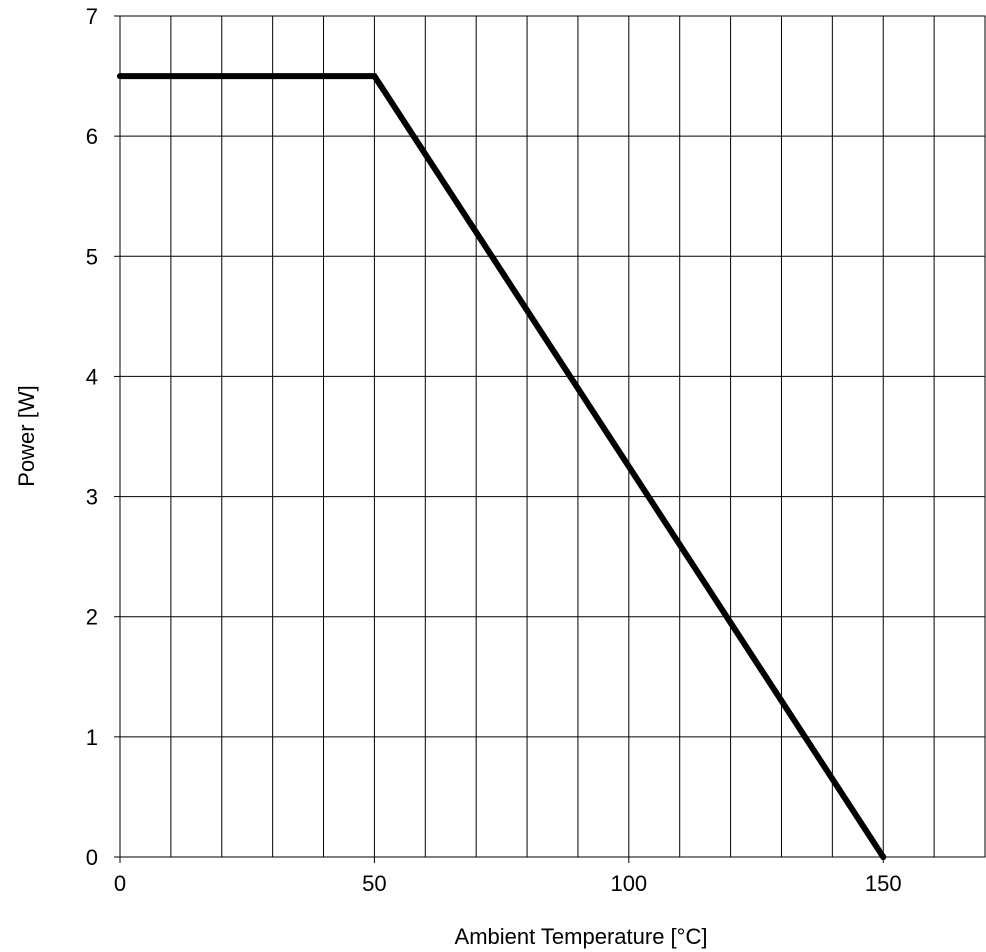 The height and width of the screenshot is (952, 986). What do you see at coordinates (92, 136) in the screenshot?
I see `y-tick-label: 6` at bounding box center [92, 136].